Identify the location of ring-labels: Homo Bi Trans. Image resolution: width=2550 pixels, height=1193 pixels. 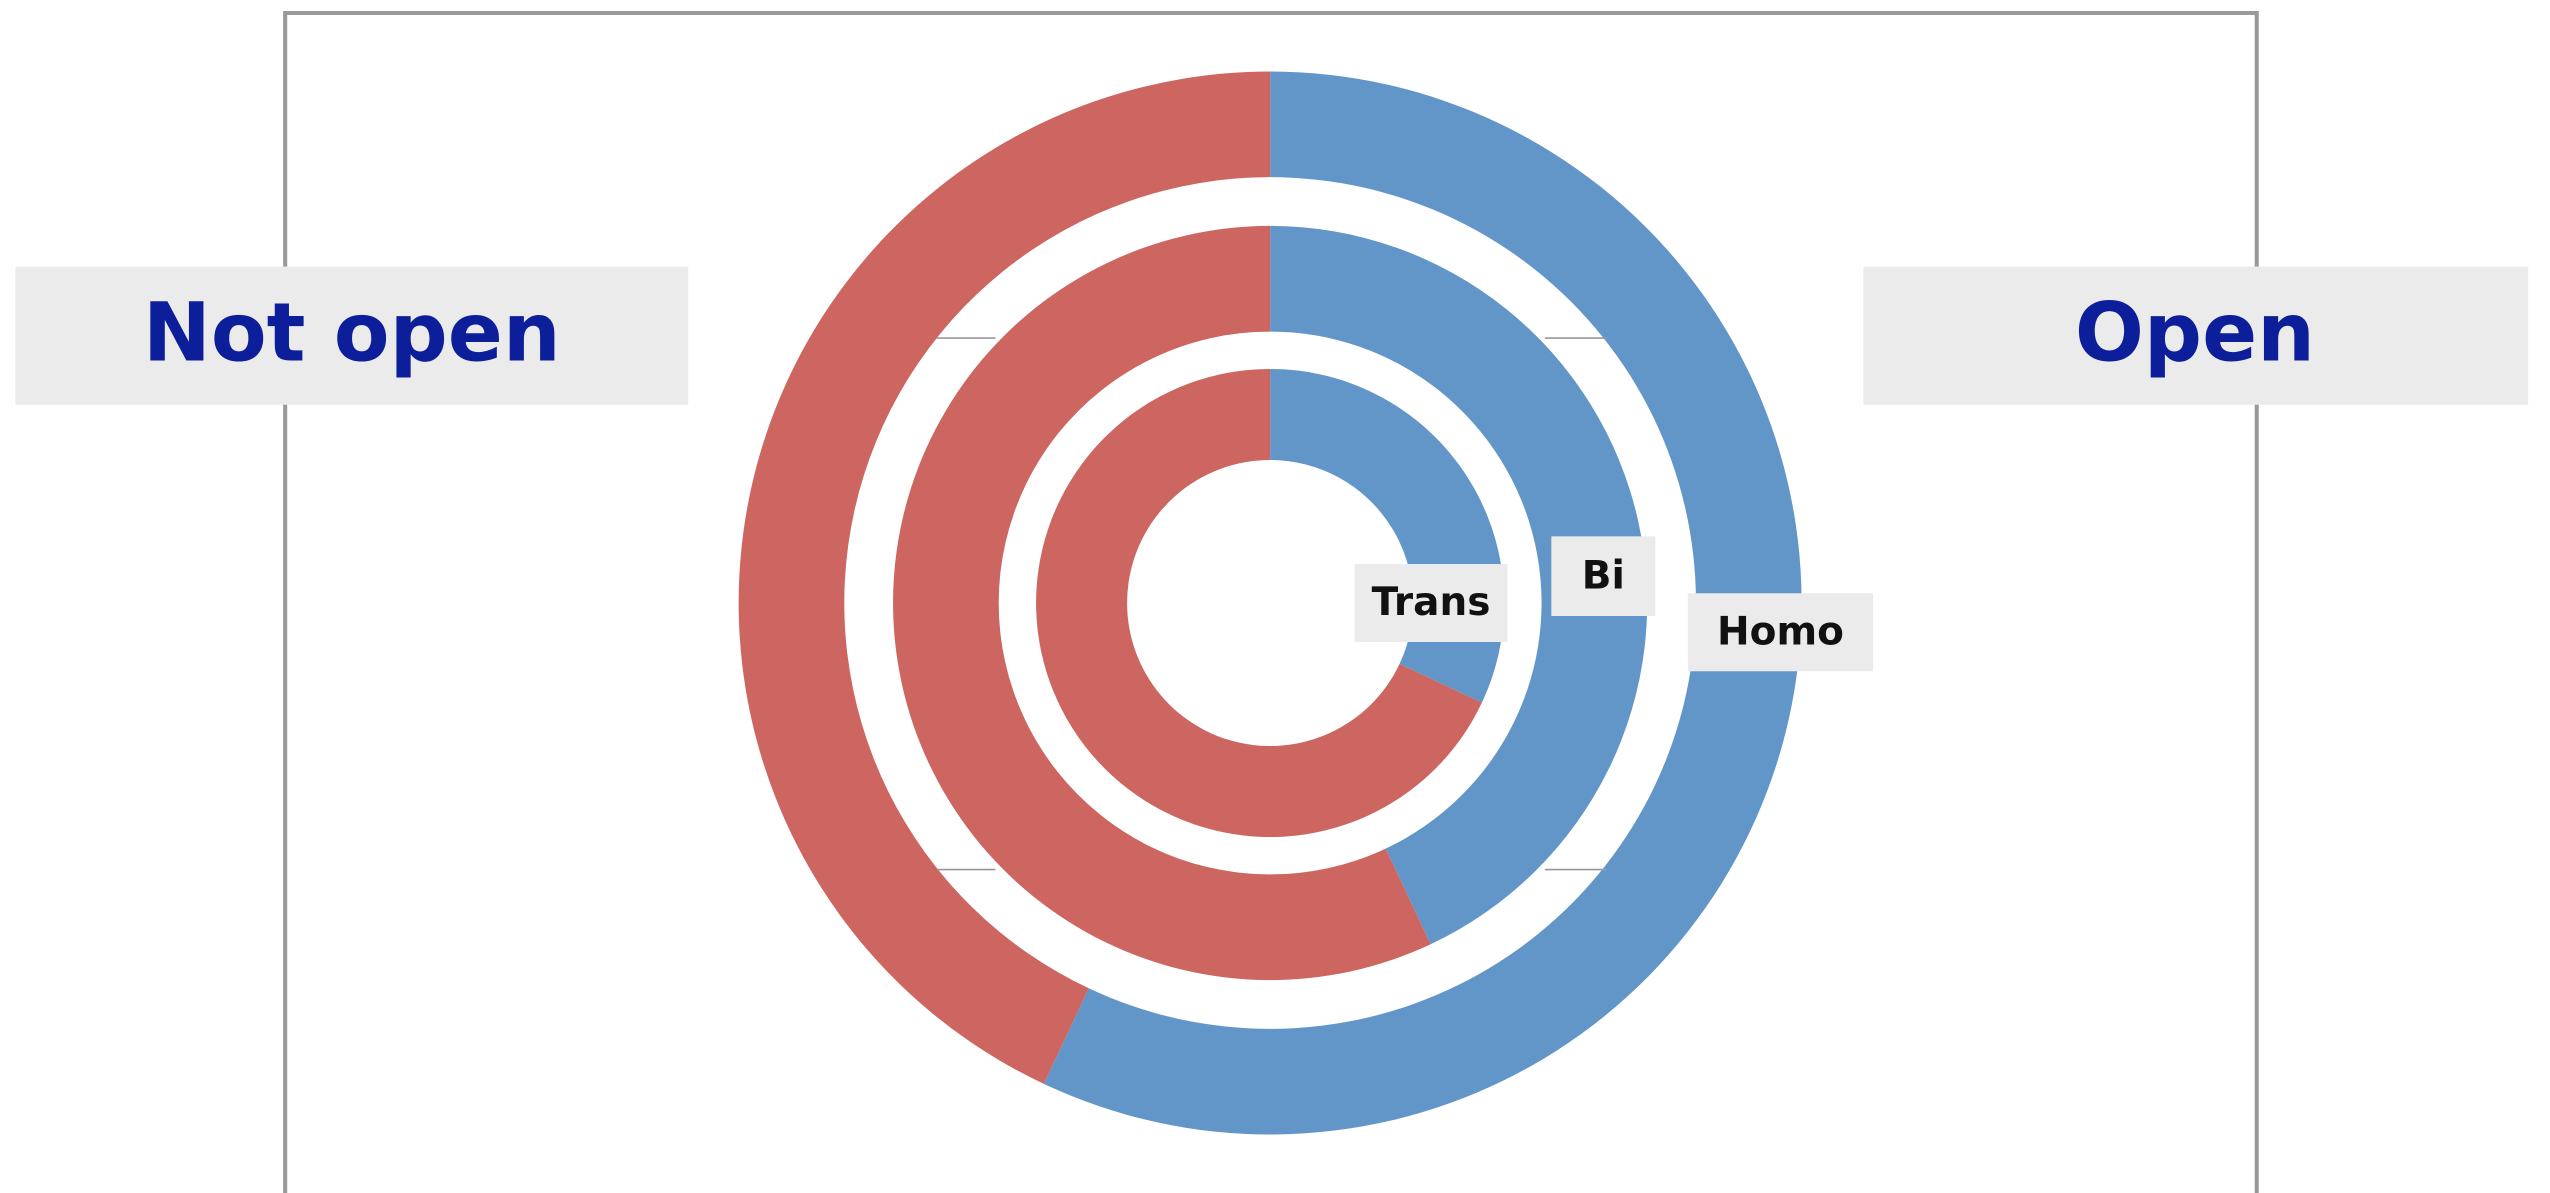
(1614, 604).